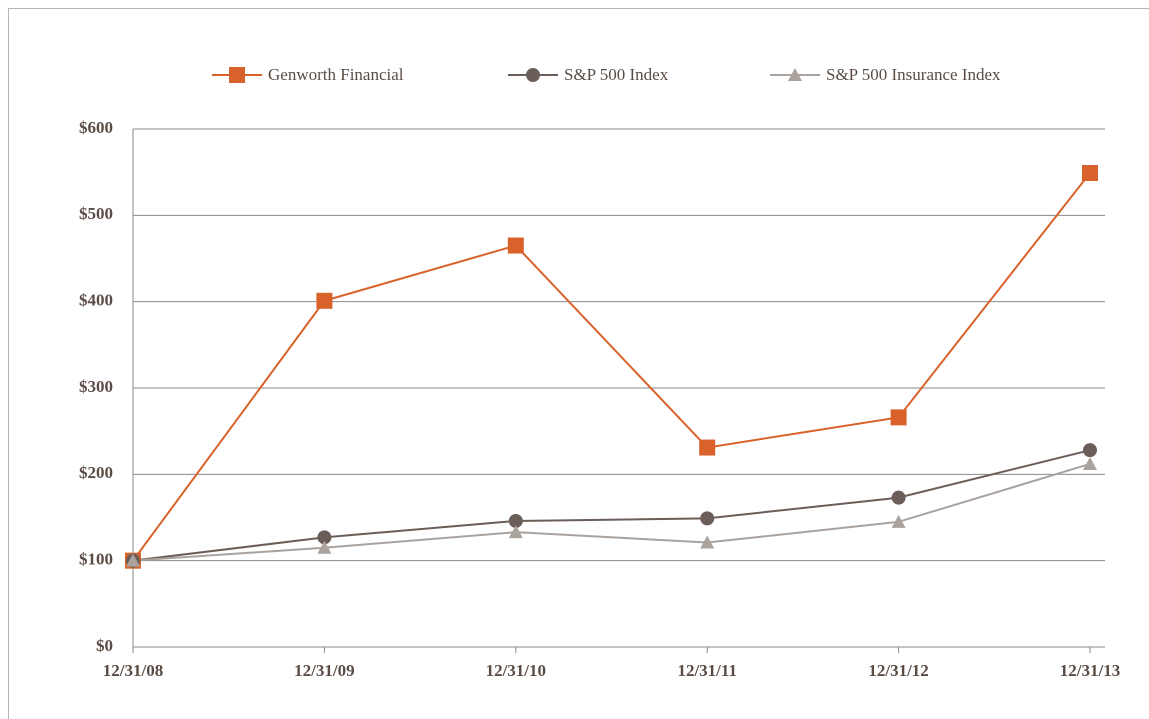 The image size is (1149, 719). Describe the element at coordinates (898, 670) in the screenshot. I see `x-tick-label: 12/31/12` at that location.